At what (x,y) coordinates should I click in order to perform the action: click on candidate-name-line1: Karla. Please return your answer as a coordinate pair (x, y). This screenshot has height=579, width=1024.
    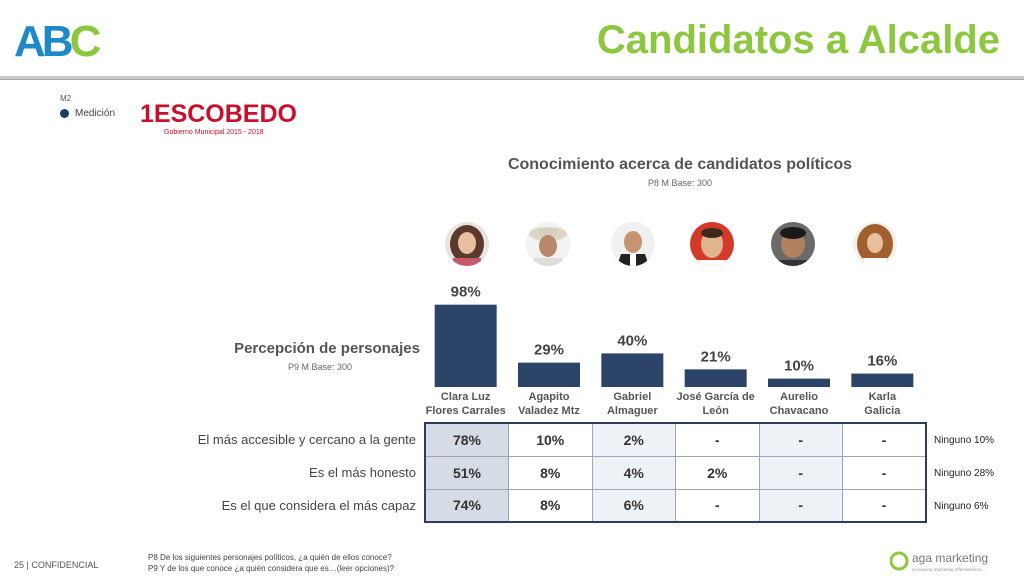
    Looking at the image, I should click on (882, 397).